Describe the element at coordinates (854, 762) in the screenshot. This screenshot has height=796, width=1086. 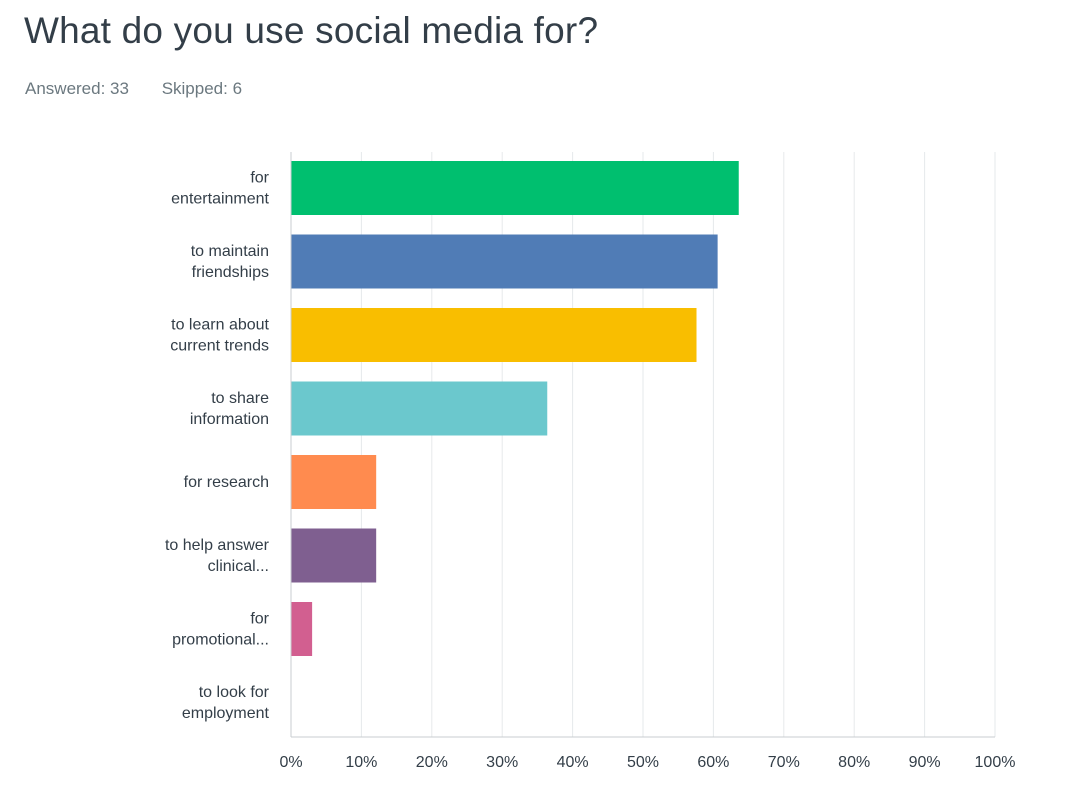
I see `x-tick-label: 80%` at that location.